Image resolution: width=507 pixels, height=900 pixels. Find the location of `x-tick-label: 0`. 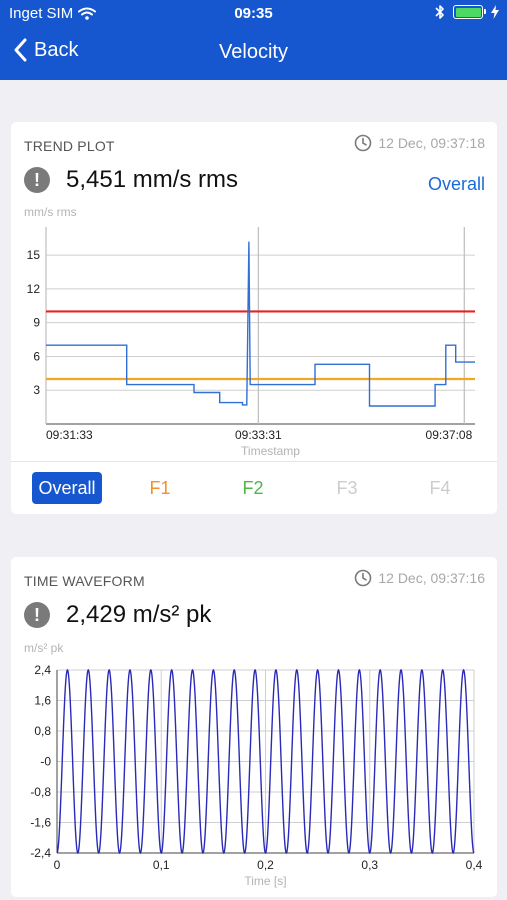

x-tick-label: 0 is located at coordinates (57, 865).